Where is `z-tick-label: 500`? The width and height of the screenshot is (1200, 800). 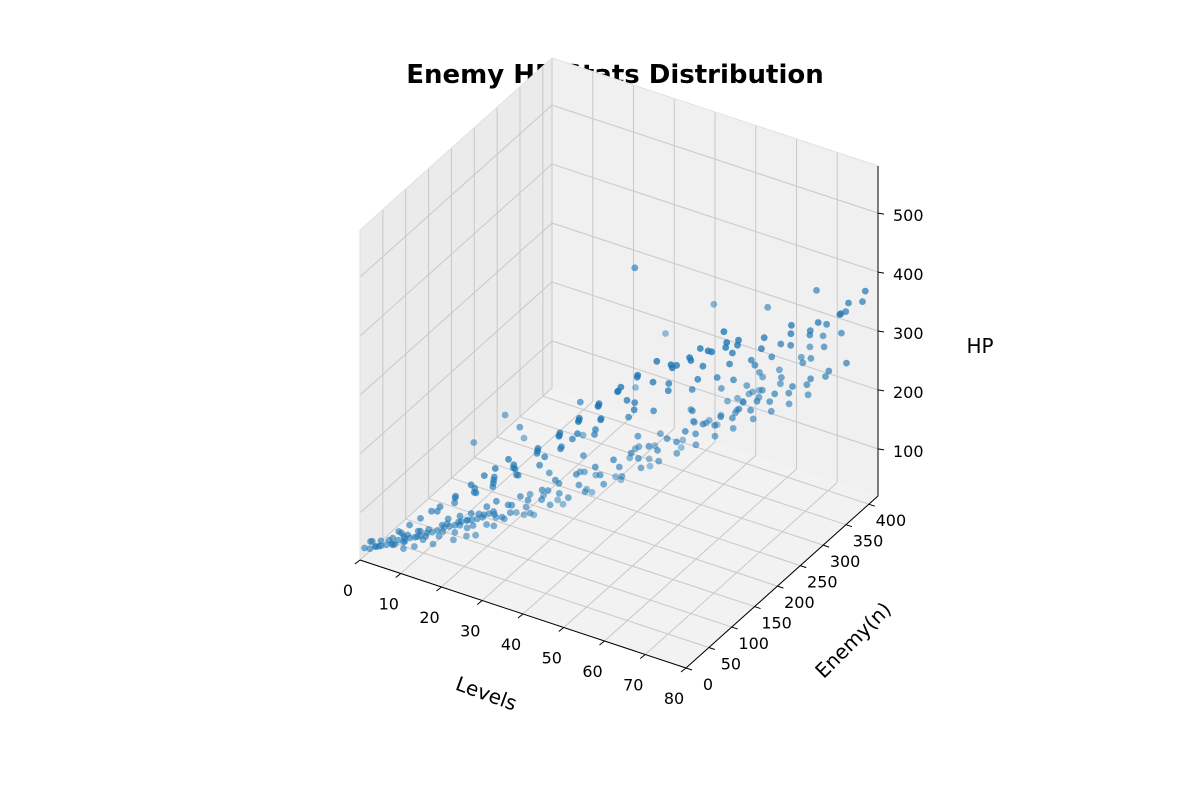
z-tick-label: 500 is located at coordinates (908, 215).